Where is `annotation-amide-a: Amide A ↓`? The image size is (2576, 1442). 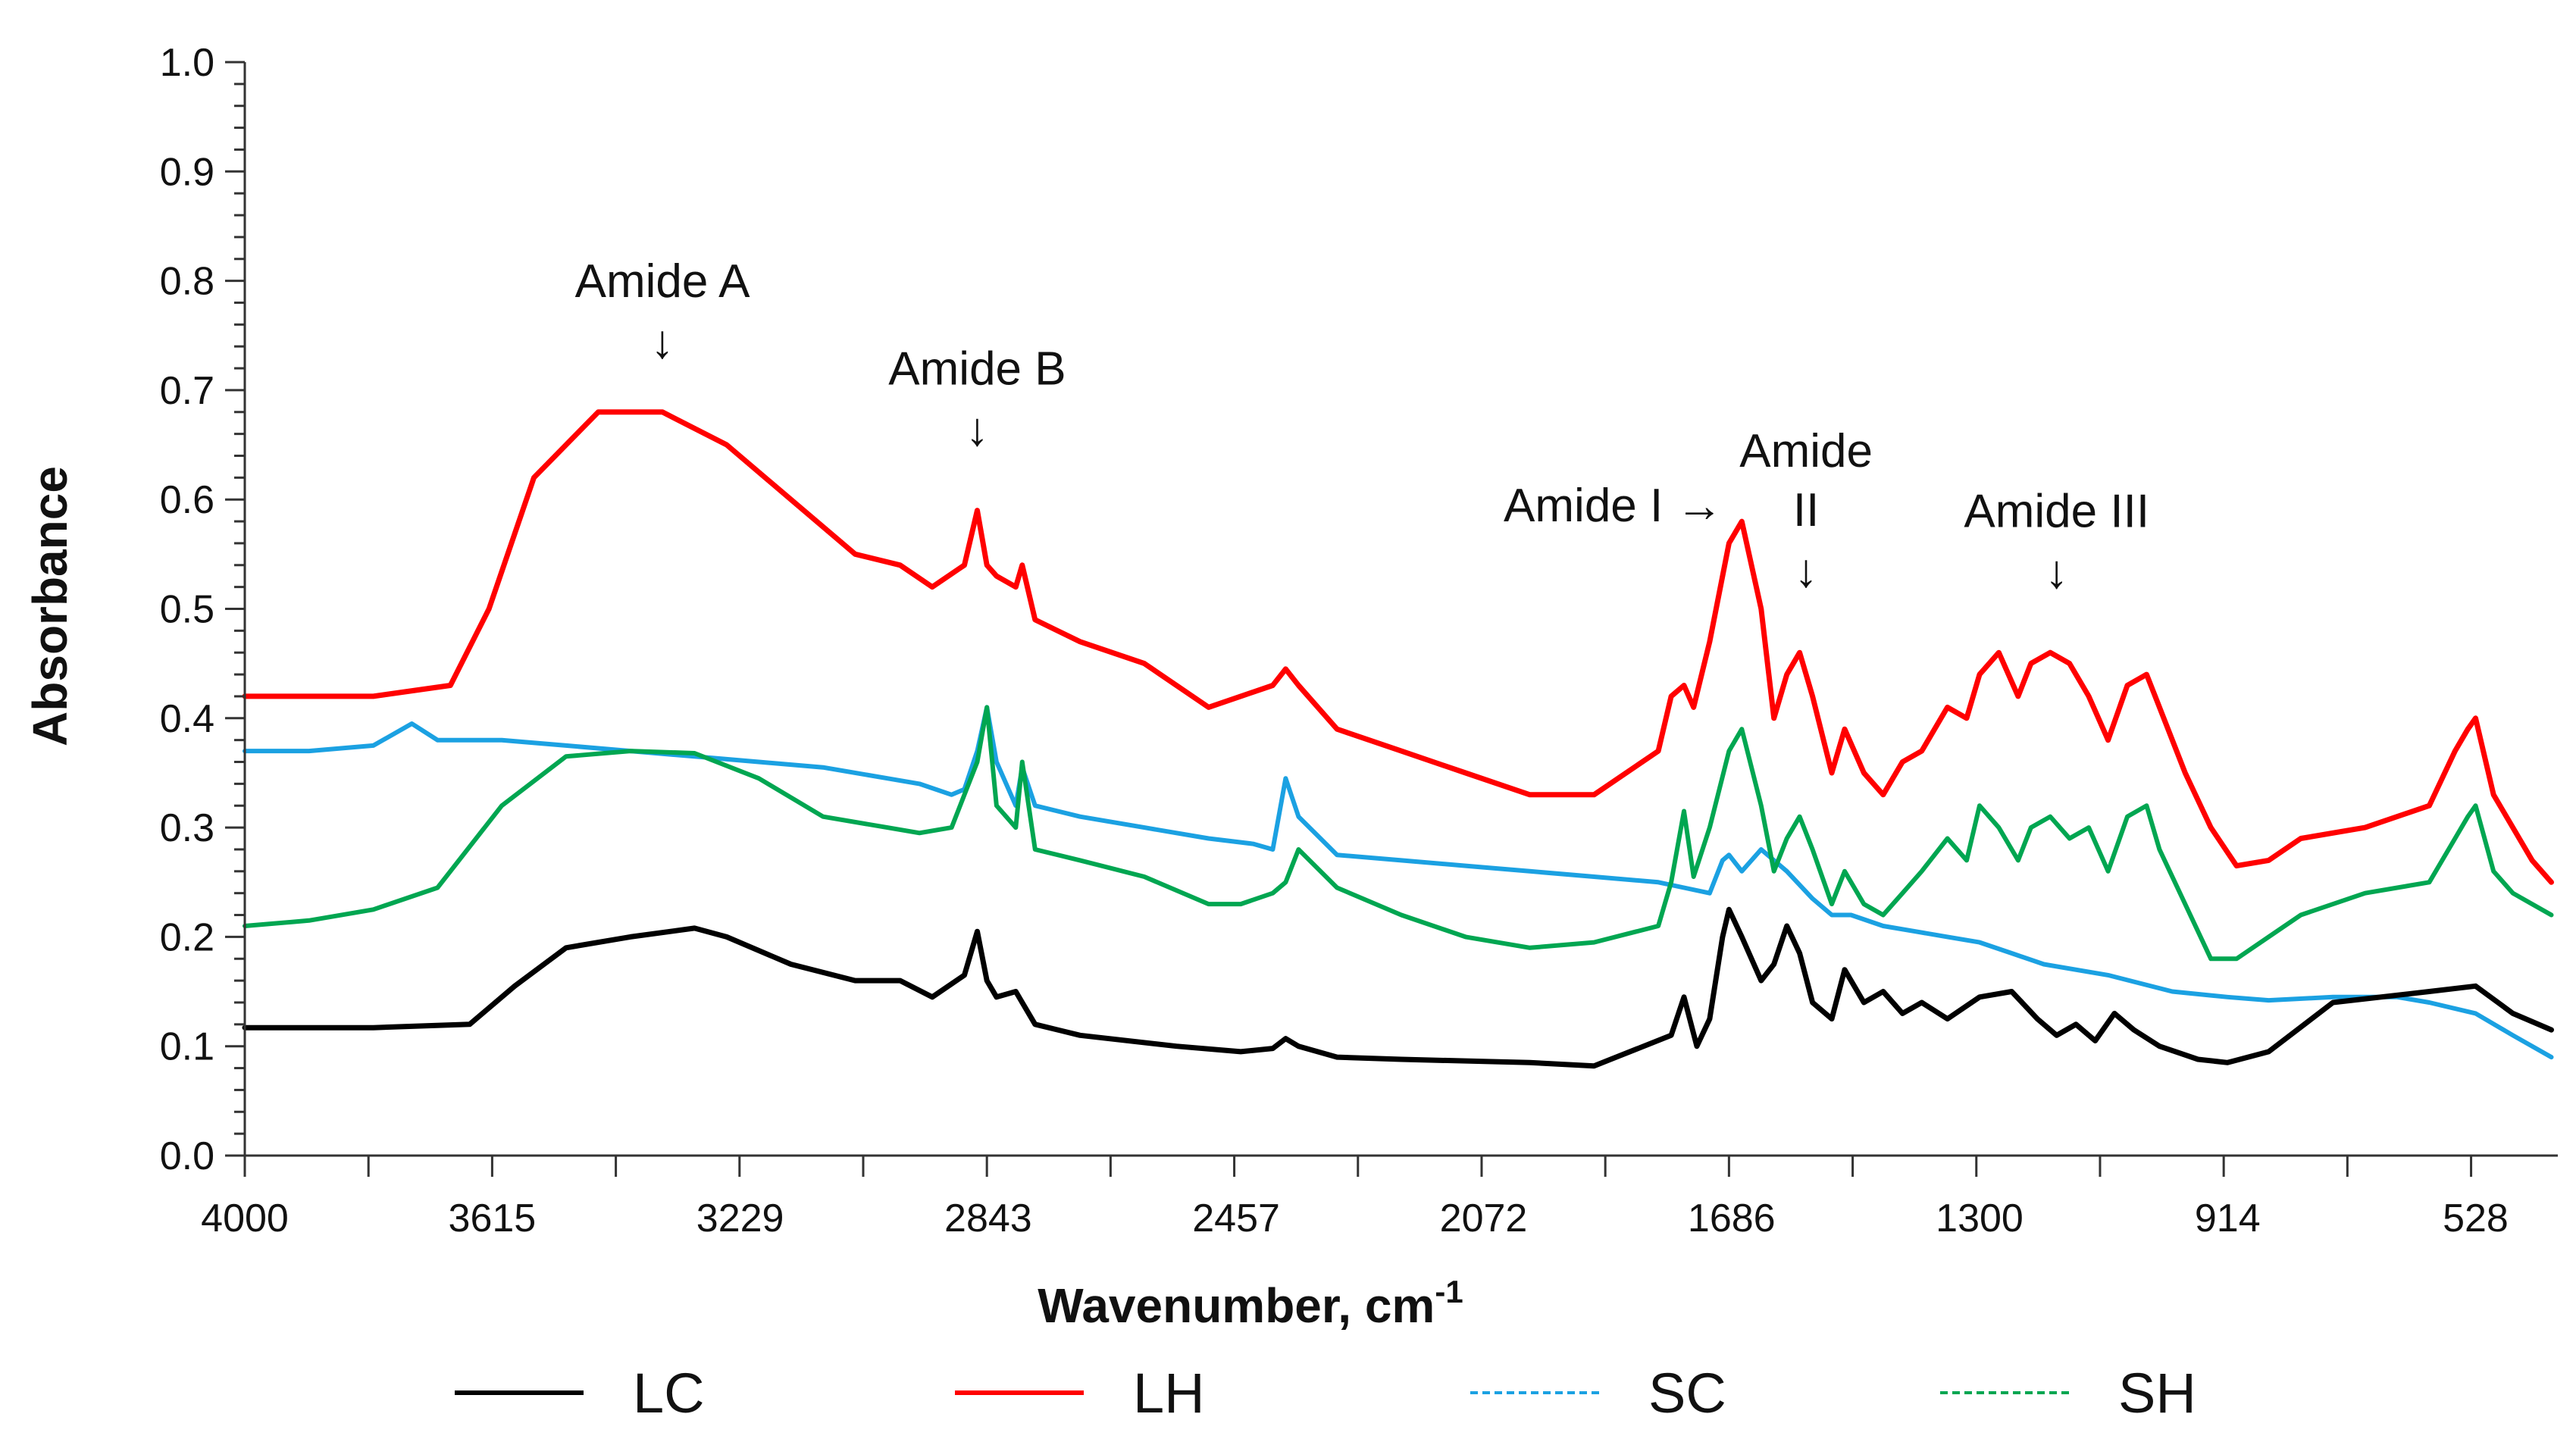 annotation-amide-a: Amide A ↓ is located at coordinates (663, 311).